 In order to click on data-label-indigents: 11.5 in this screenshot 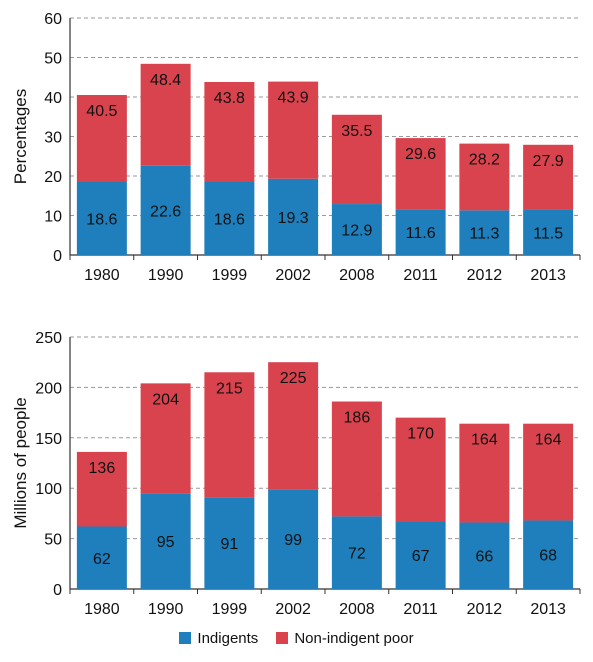, I will do `click(548, 233)`.